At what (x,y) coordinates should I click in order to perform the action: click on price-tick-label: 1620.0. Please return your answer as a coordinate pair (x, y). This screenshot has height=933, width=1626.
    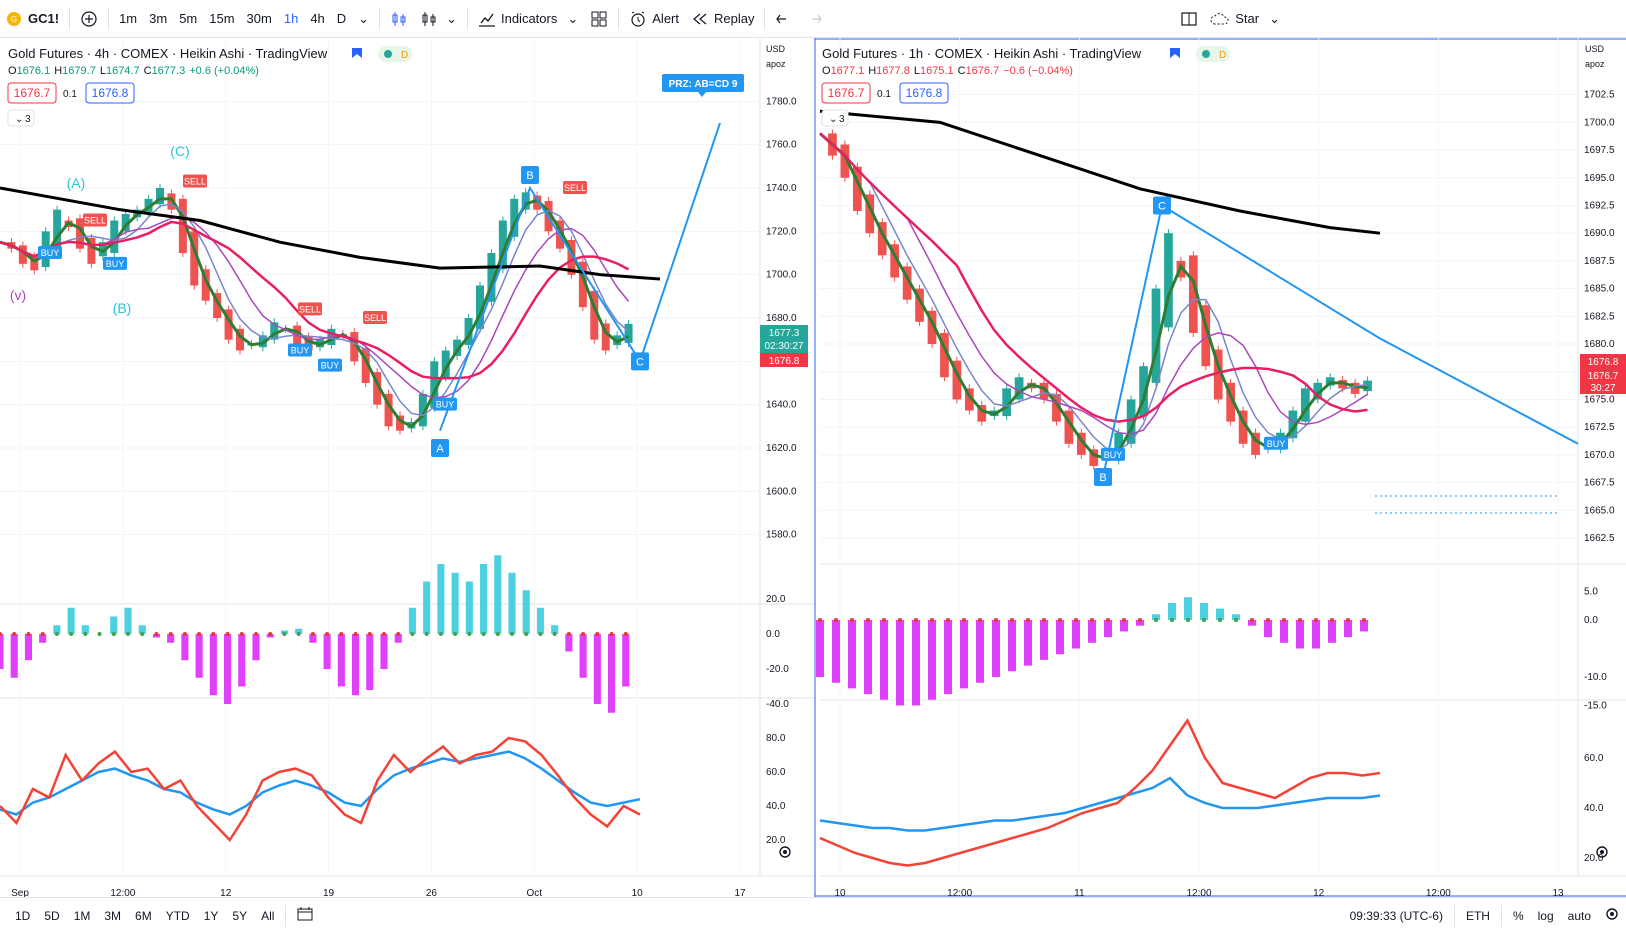
    Looking at the image, I should click on (781, 448).